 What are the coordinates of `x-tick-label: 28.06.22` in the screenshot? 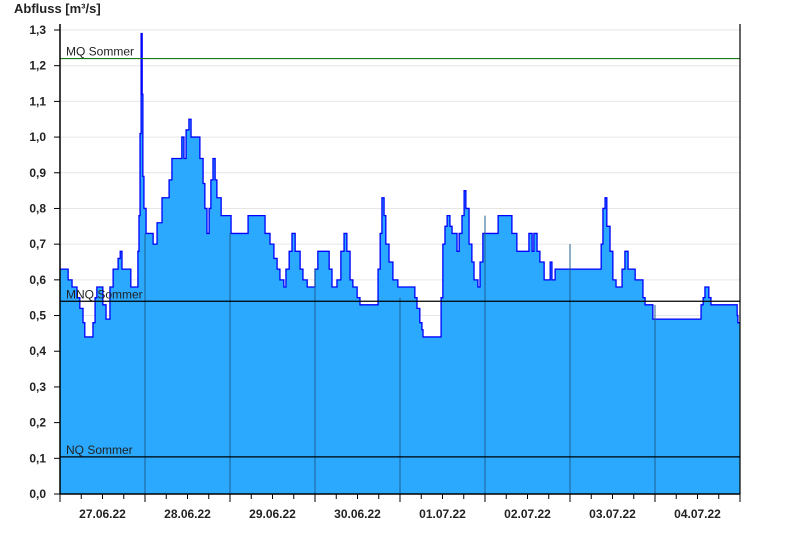 It's located at (187, 514).